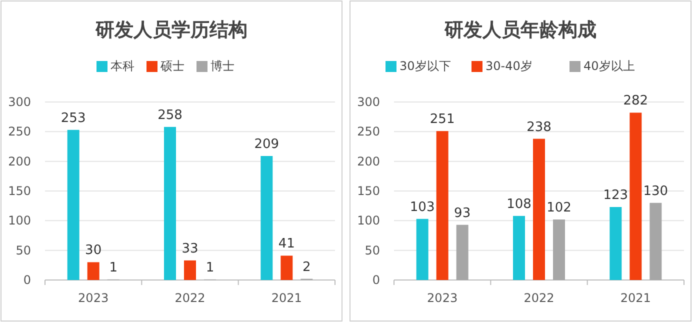 This screenshot has width=692, height=322. What do you see at coordinates (509, 66) in the screenshot?
I see `legend-label: 30-40岁` at bounding box center [509, 66].